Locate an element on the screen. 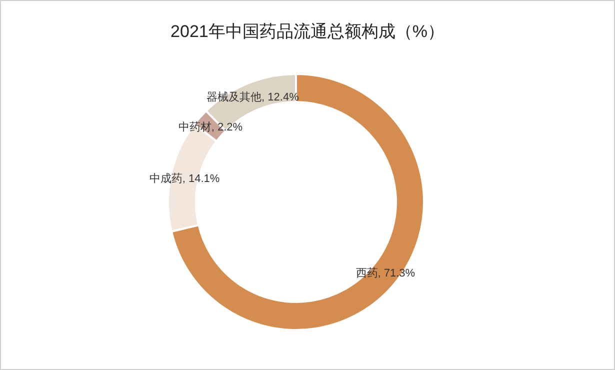 The width and height of the screenshot is (615, 370). chart-title: 2021年中国药品流通总额构成（%） is located at coordinates (307, 31).